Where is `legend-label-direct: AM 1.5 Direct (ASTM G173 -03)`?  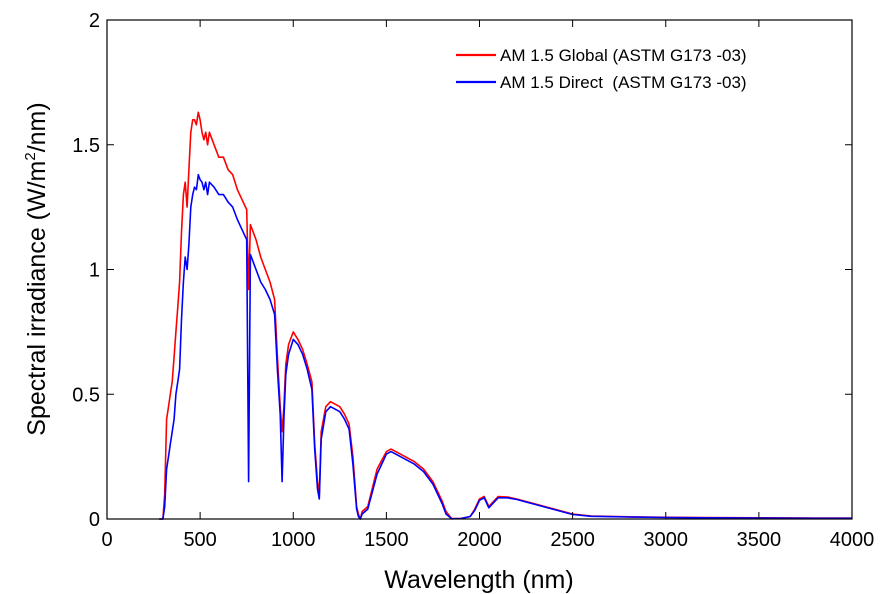
legend-label-direct: AM 1.5 Direct (ASTM G173 -03) is located at coordinates (623, 82).